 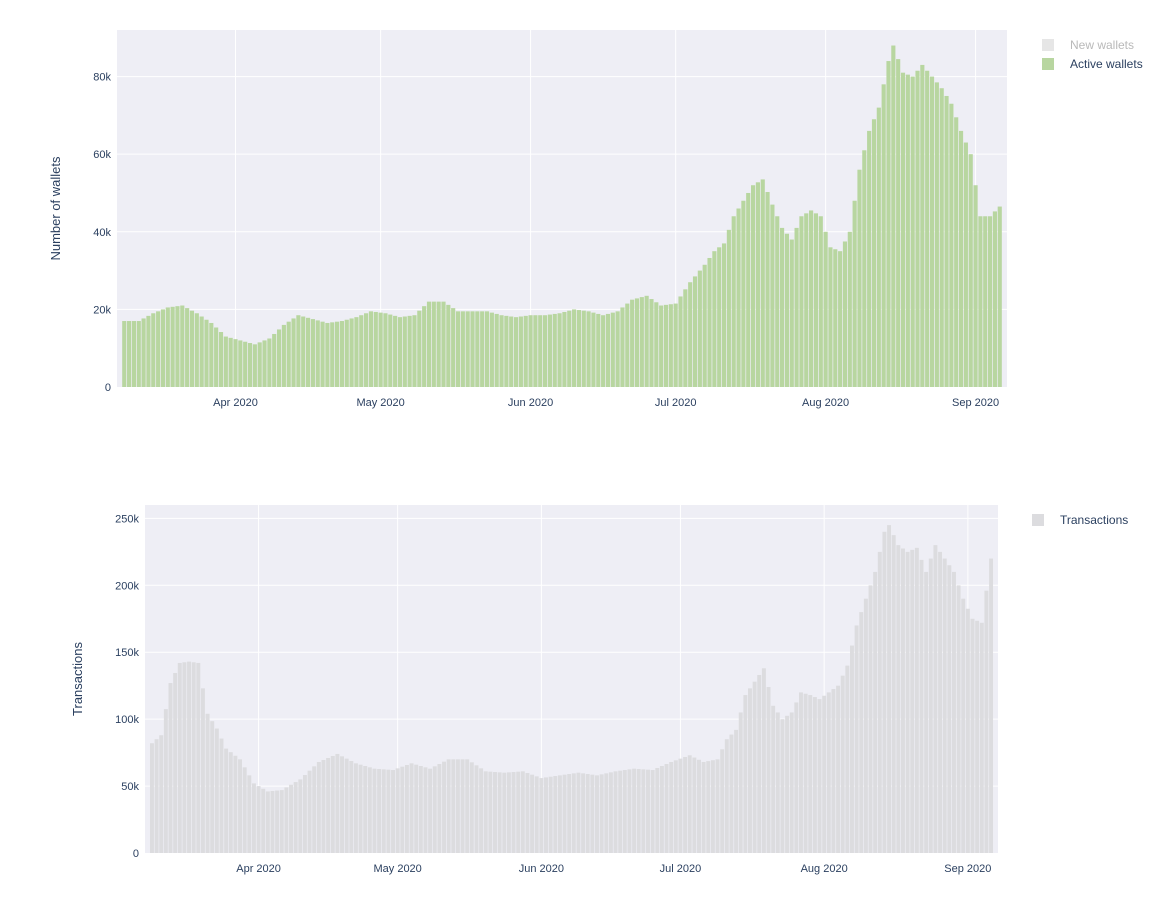 What do you see at coordinates (108, 388) in the screenshot?
I see `y-tick-label: 0` at bounding box center [108, 388].